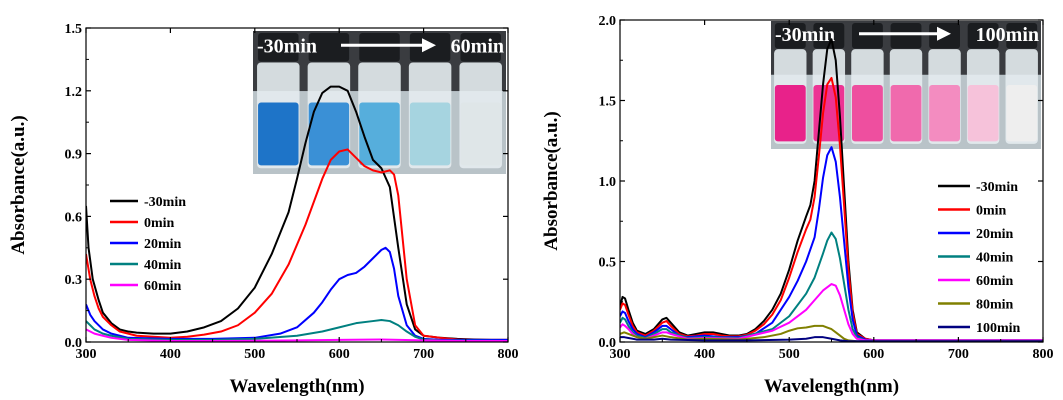  Describe the element at coordinates (998, 328) in the screenshot. I see `legend-label: 100min` at that location.